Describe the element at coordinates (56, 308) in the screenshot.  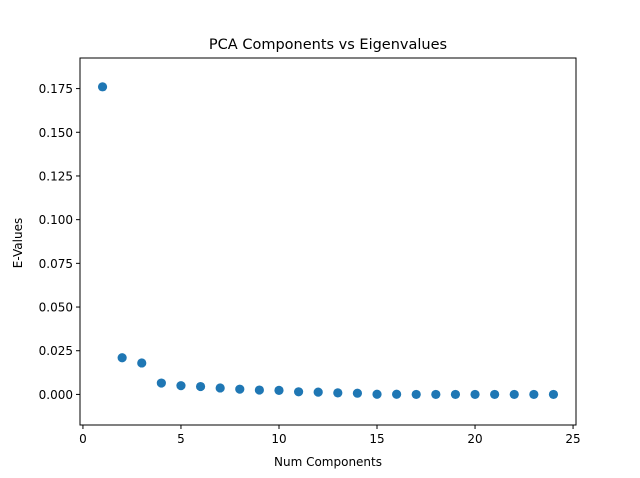
I see `y-tick-label: 0.050` at that location.